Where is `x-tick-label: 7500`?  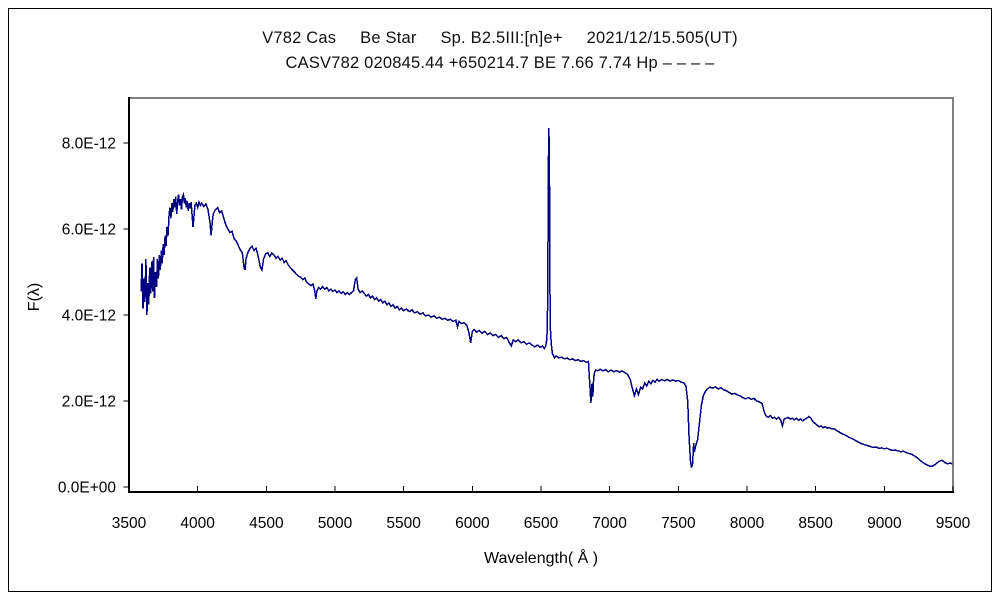
x-tick-label: 7500 is located at coordinates (678, 523).